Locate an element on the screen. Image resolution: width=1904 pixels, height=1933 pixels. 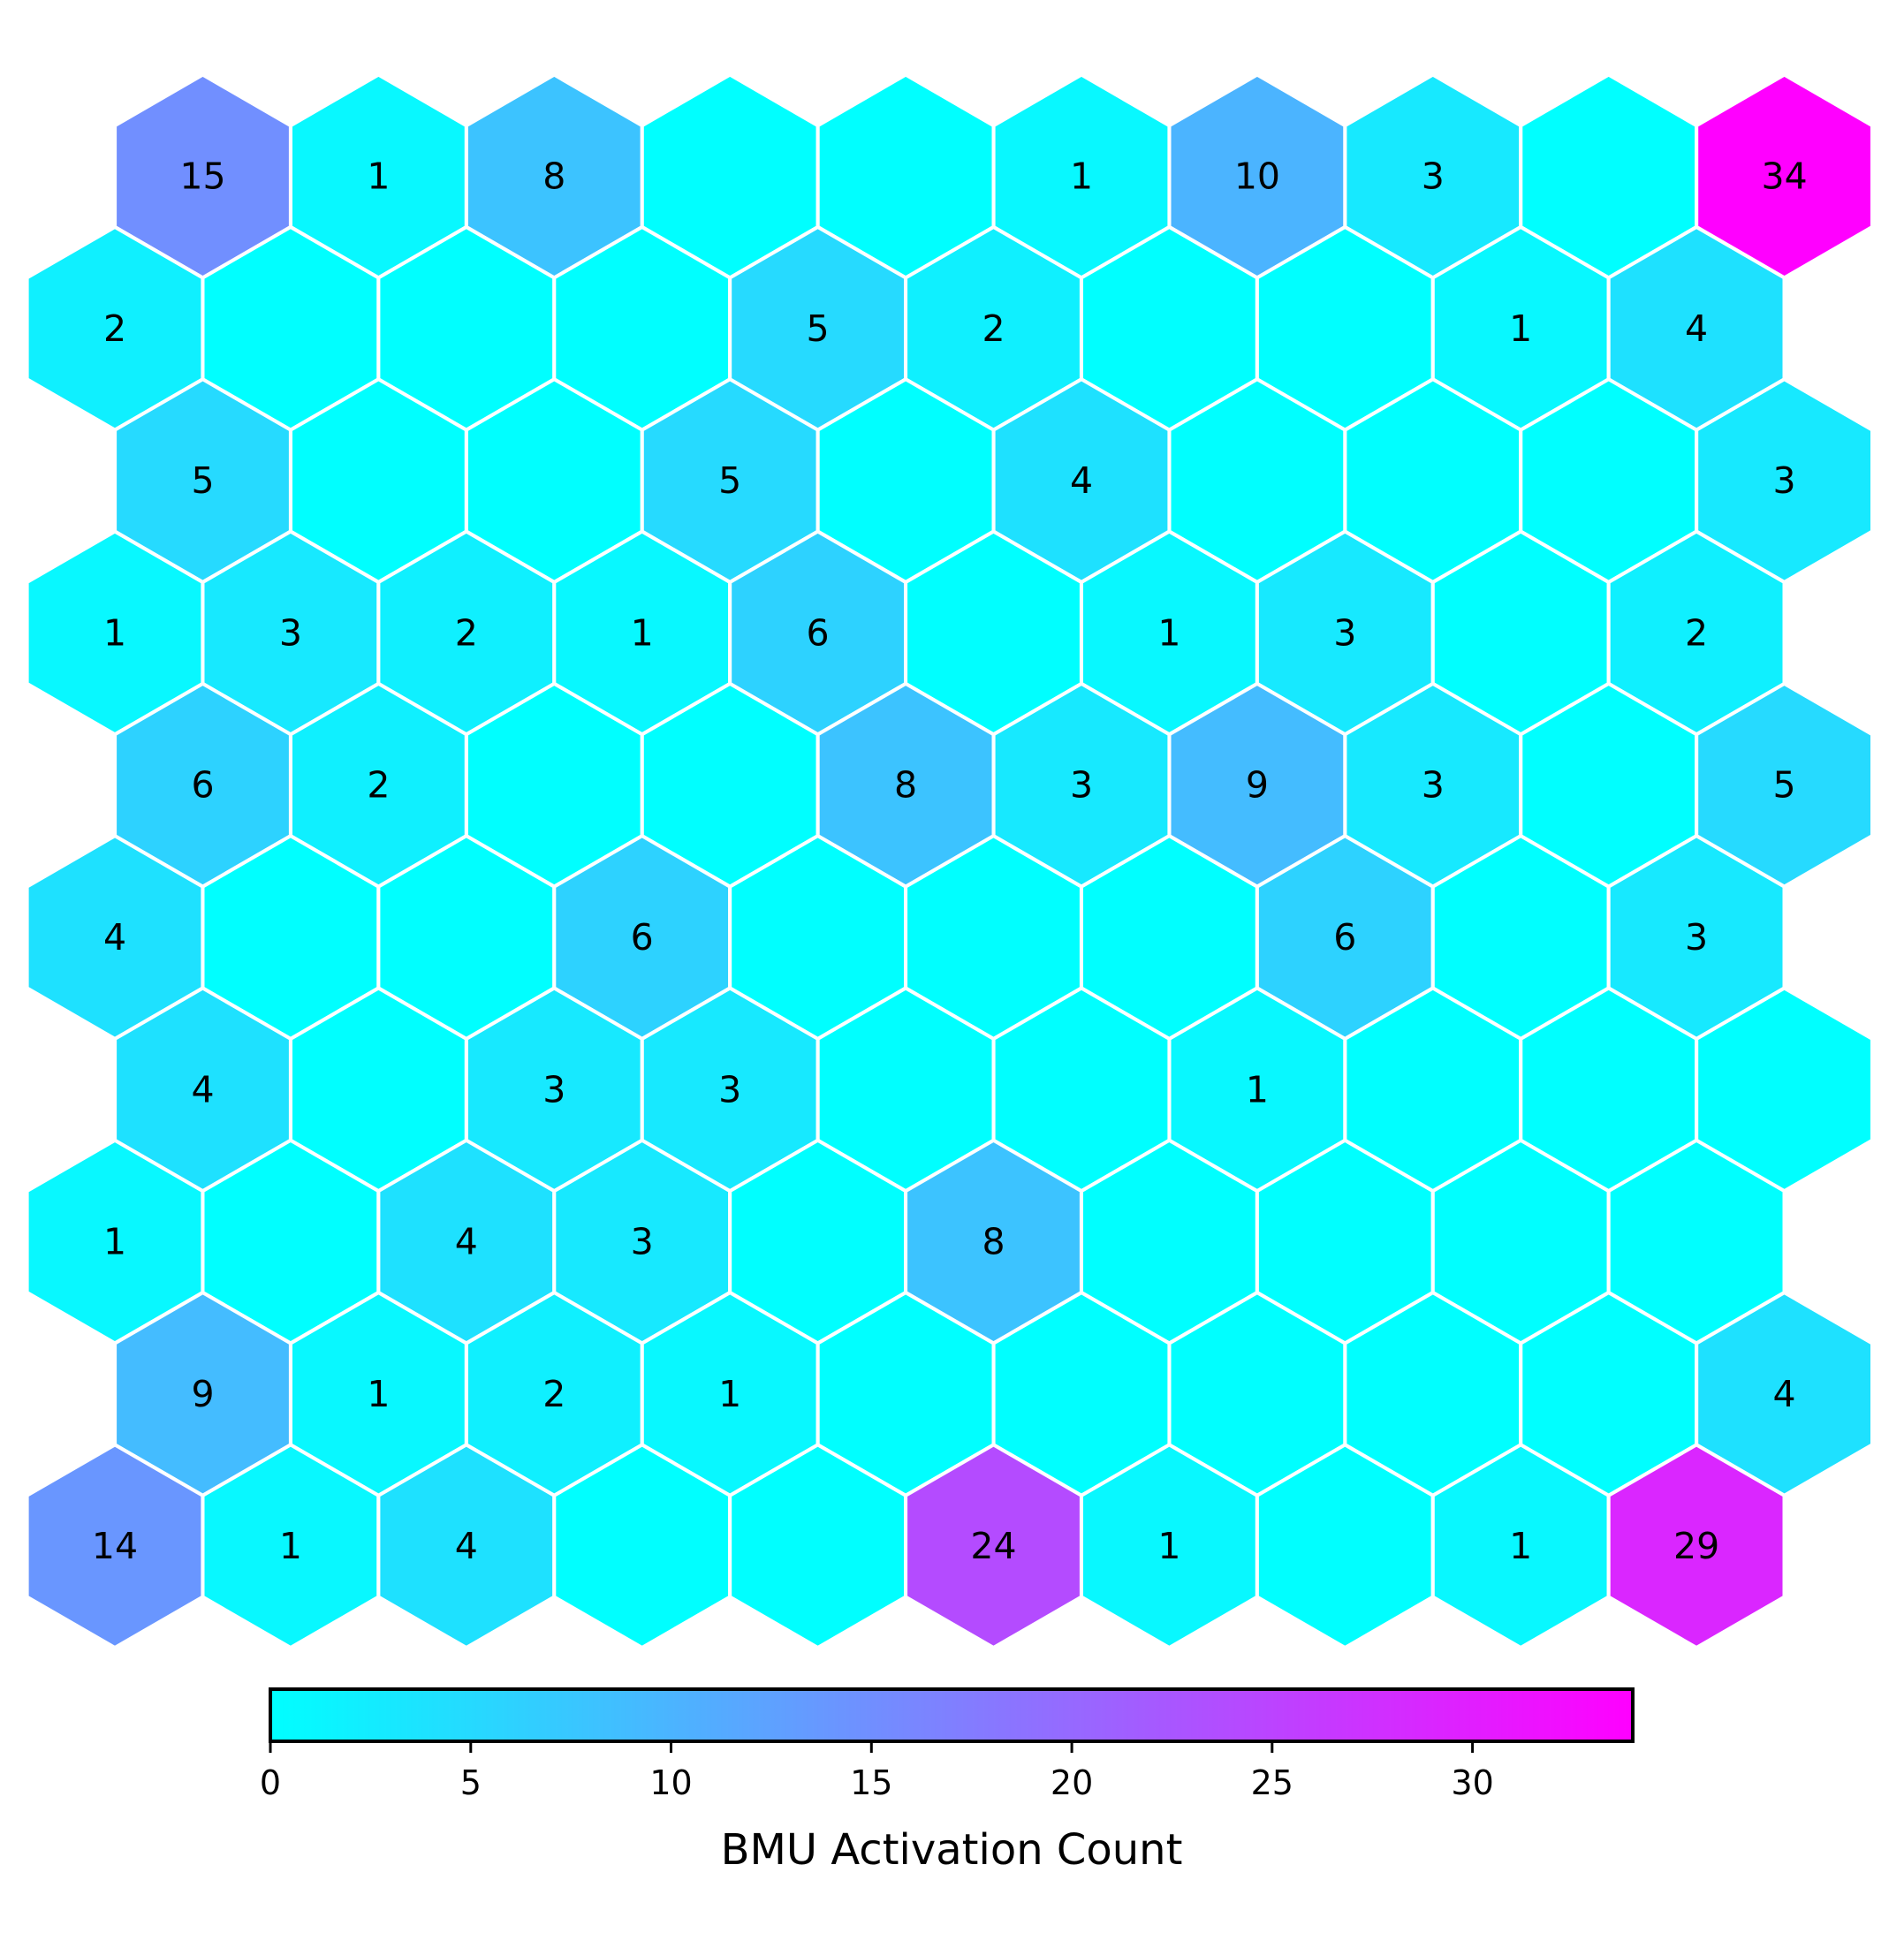
colorbar-tick-label: 15 is located at coordinates (871, 1782).